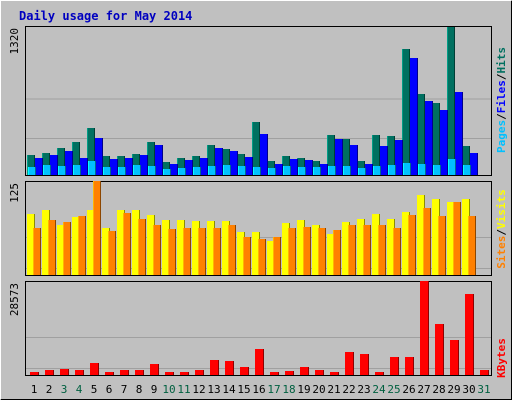 The height and width of the screenshot is (400, 512). What do you see at coordinates (105, 16) in the screenshot?
I see `chart-title: Daily usage for May 2014` at bounding box center [105, 16].